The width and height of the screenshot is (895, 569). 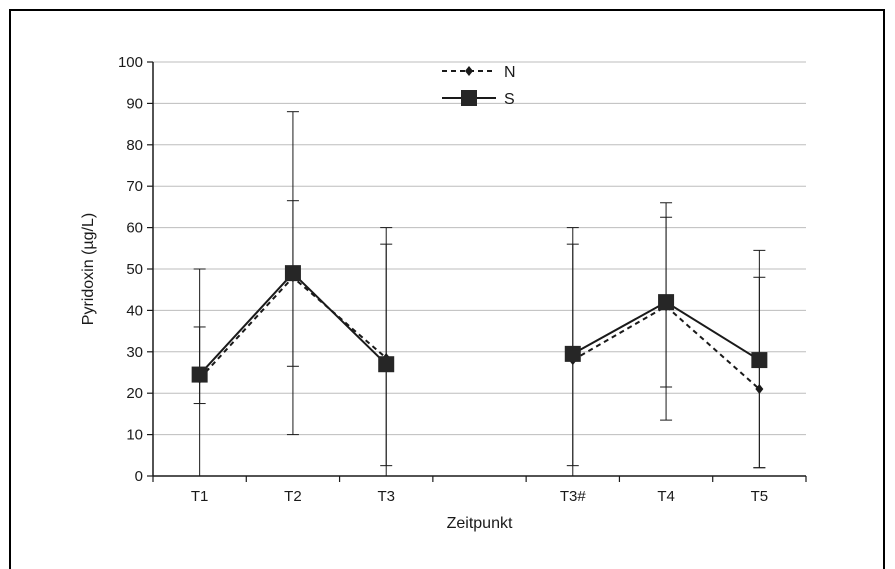 I want to click on x-tick-label-T3#: T3#, so click(x=573, y=496).